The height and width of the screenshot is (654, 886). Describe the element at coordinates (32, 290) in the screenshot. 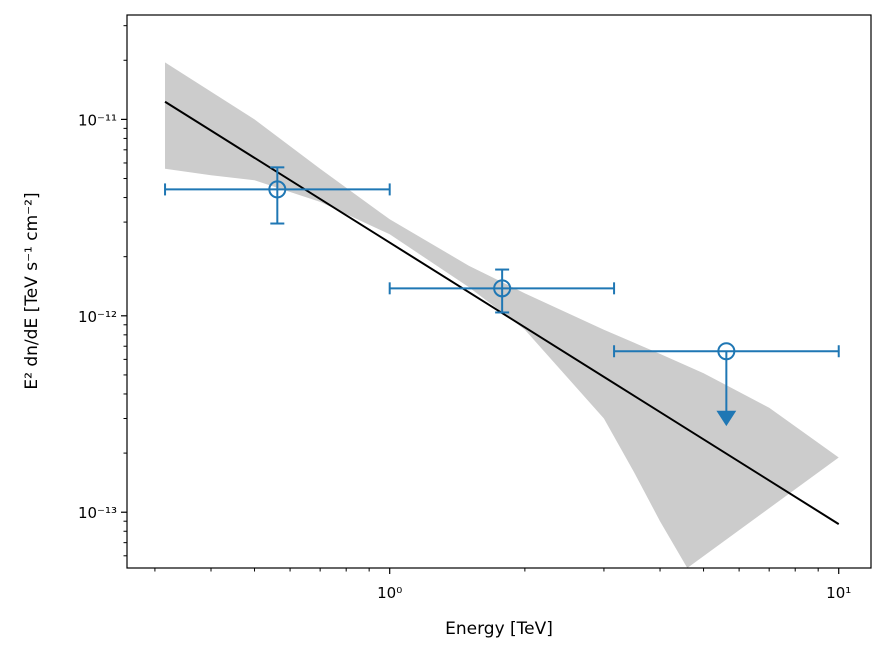

I see `y-axis-label: E² dn/dE [TeV s⁻¹ cm⁻²]` at that location.